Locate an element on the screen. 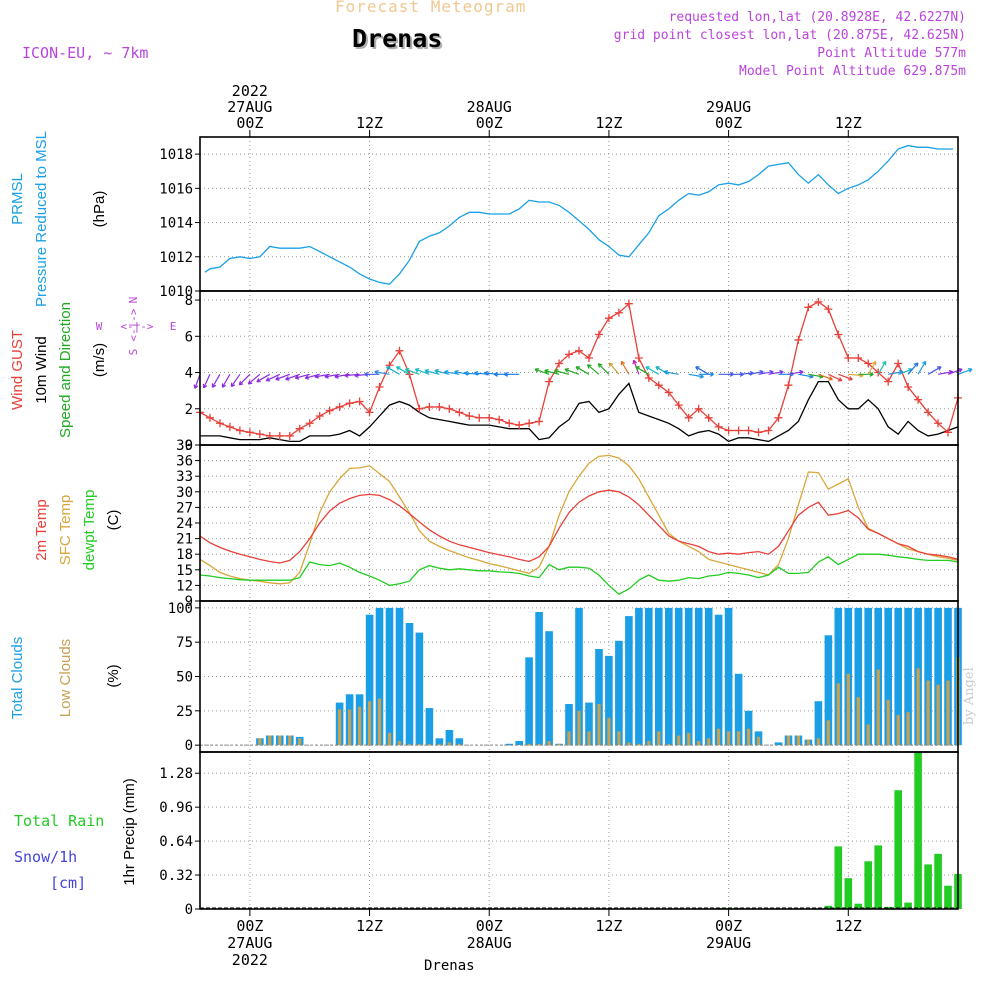 This screenshot has width=1000, height=1000. point-altitude: Point Altitude 577m is located at coordinates (891, 53).